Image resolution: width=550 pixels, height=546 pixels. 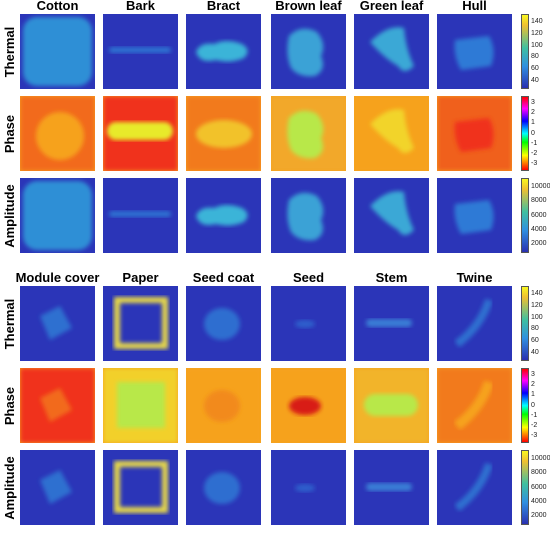 What do you see at coordinates (140, 487) in the screenshot?
I see `image-amplitude-paper` at bounding box center [140, 487].